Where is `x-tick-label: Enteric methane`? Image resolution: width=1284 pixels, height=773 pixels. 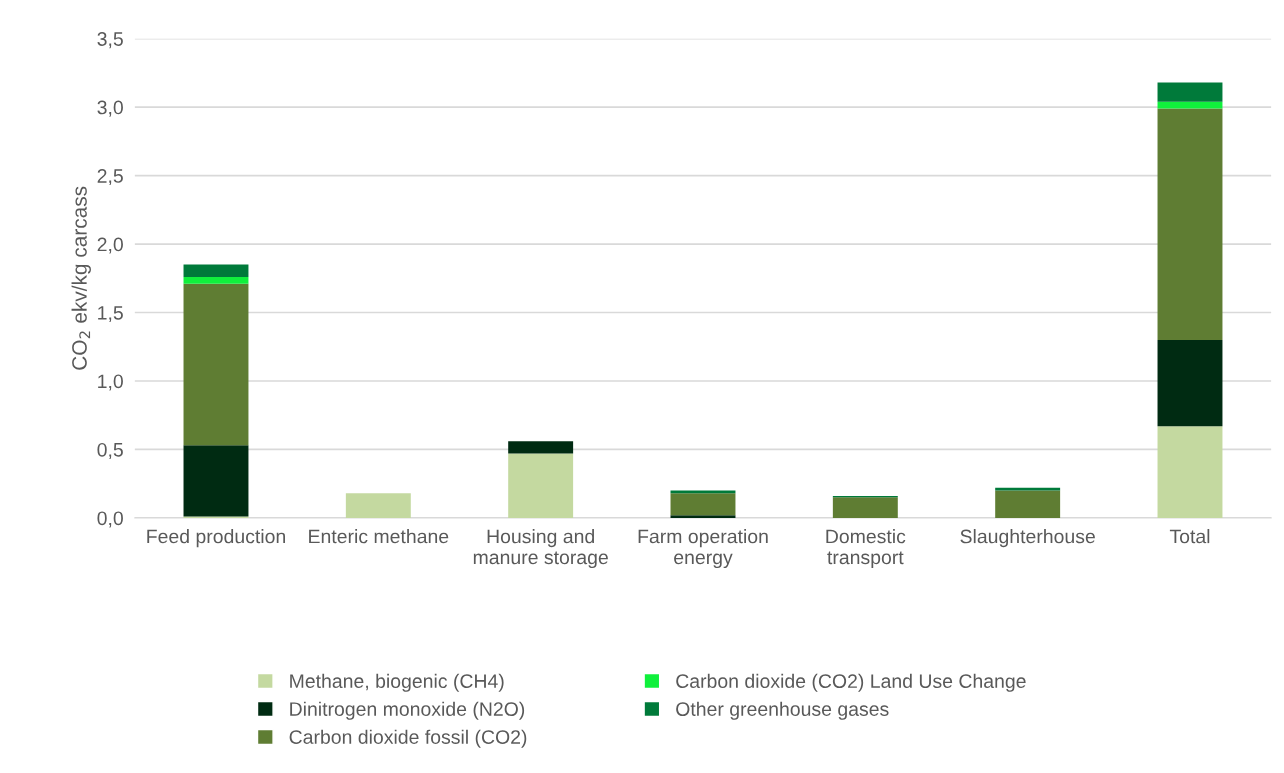 x-tick-label: Enteric methane is located at coordinates (379, 536).